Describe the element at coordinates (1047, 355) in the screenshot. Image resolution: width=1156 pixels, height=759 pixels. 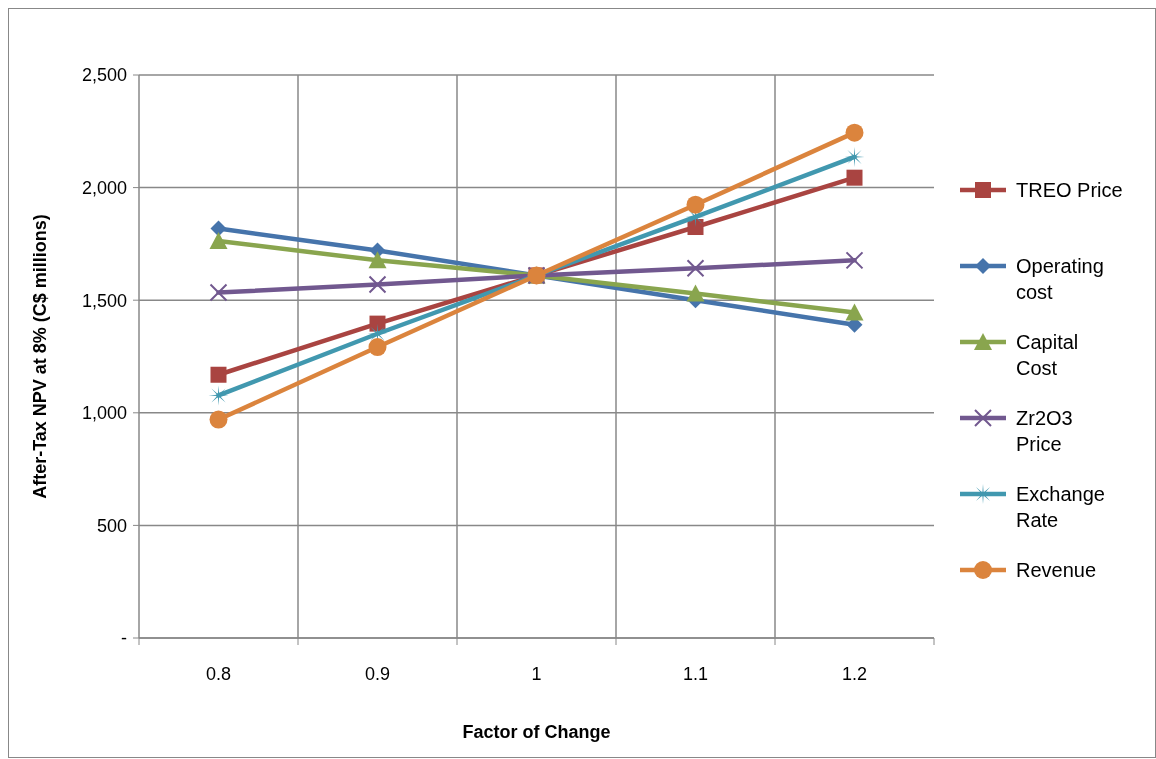
I see `legend-label: Capital Cost` at that location.